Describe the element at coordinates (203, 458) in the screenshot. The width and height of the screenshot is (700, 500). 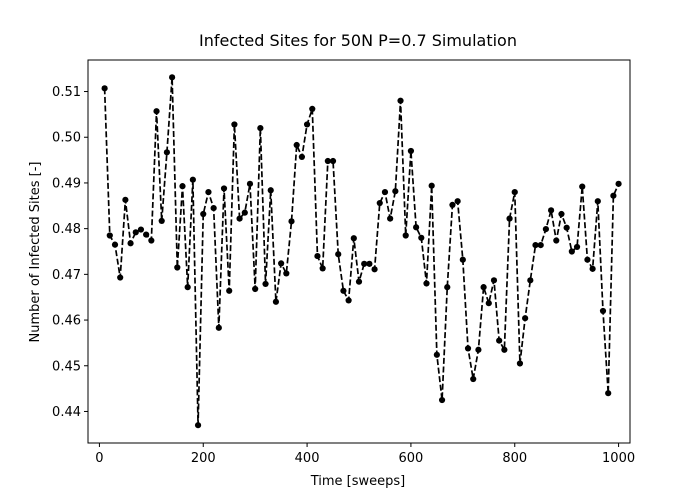
I see `x-tick-label: 200` at that location.